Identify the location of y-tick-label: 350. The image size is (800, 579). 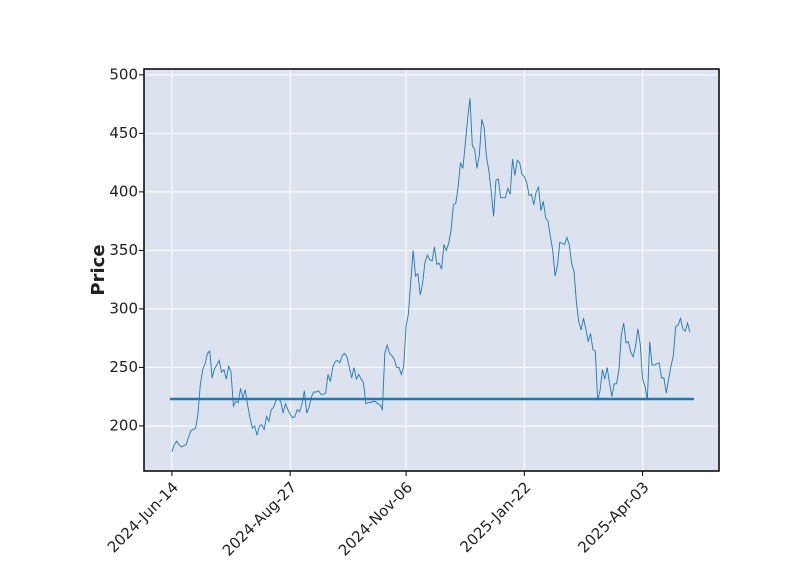
(123, 250).